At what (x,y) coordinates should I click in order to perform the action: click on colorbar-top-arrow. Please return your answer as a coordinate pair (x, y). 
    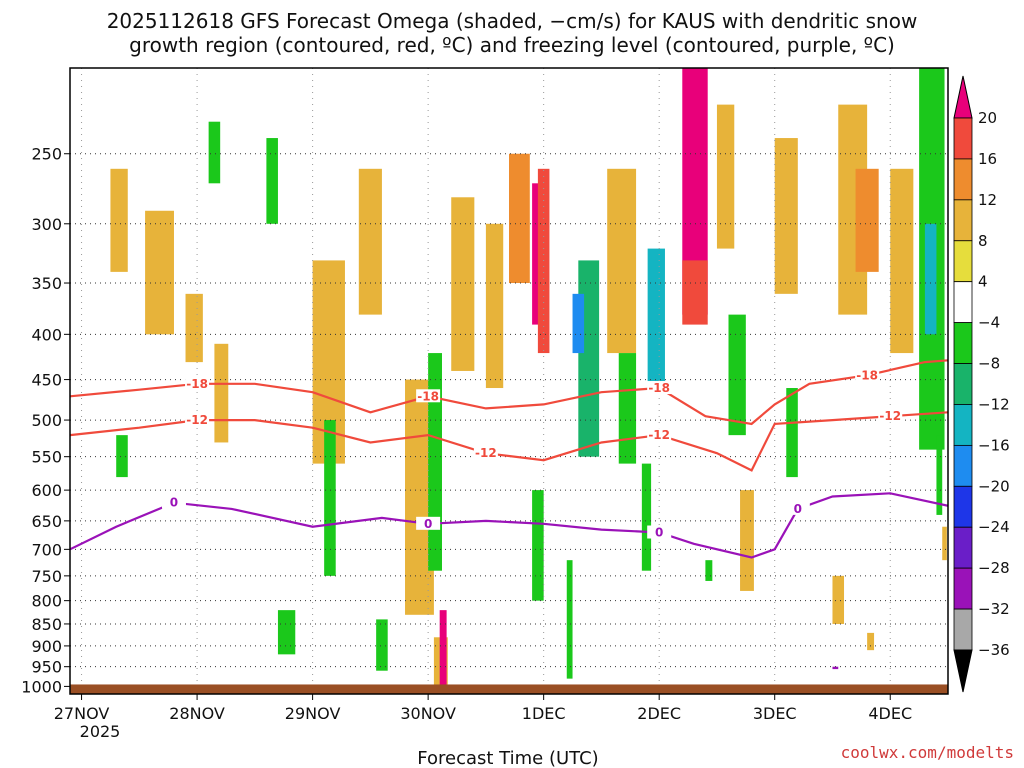
    Looking at the image, I should click on (963, 97).